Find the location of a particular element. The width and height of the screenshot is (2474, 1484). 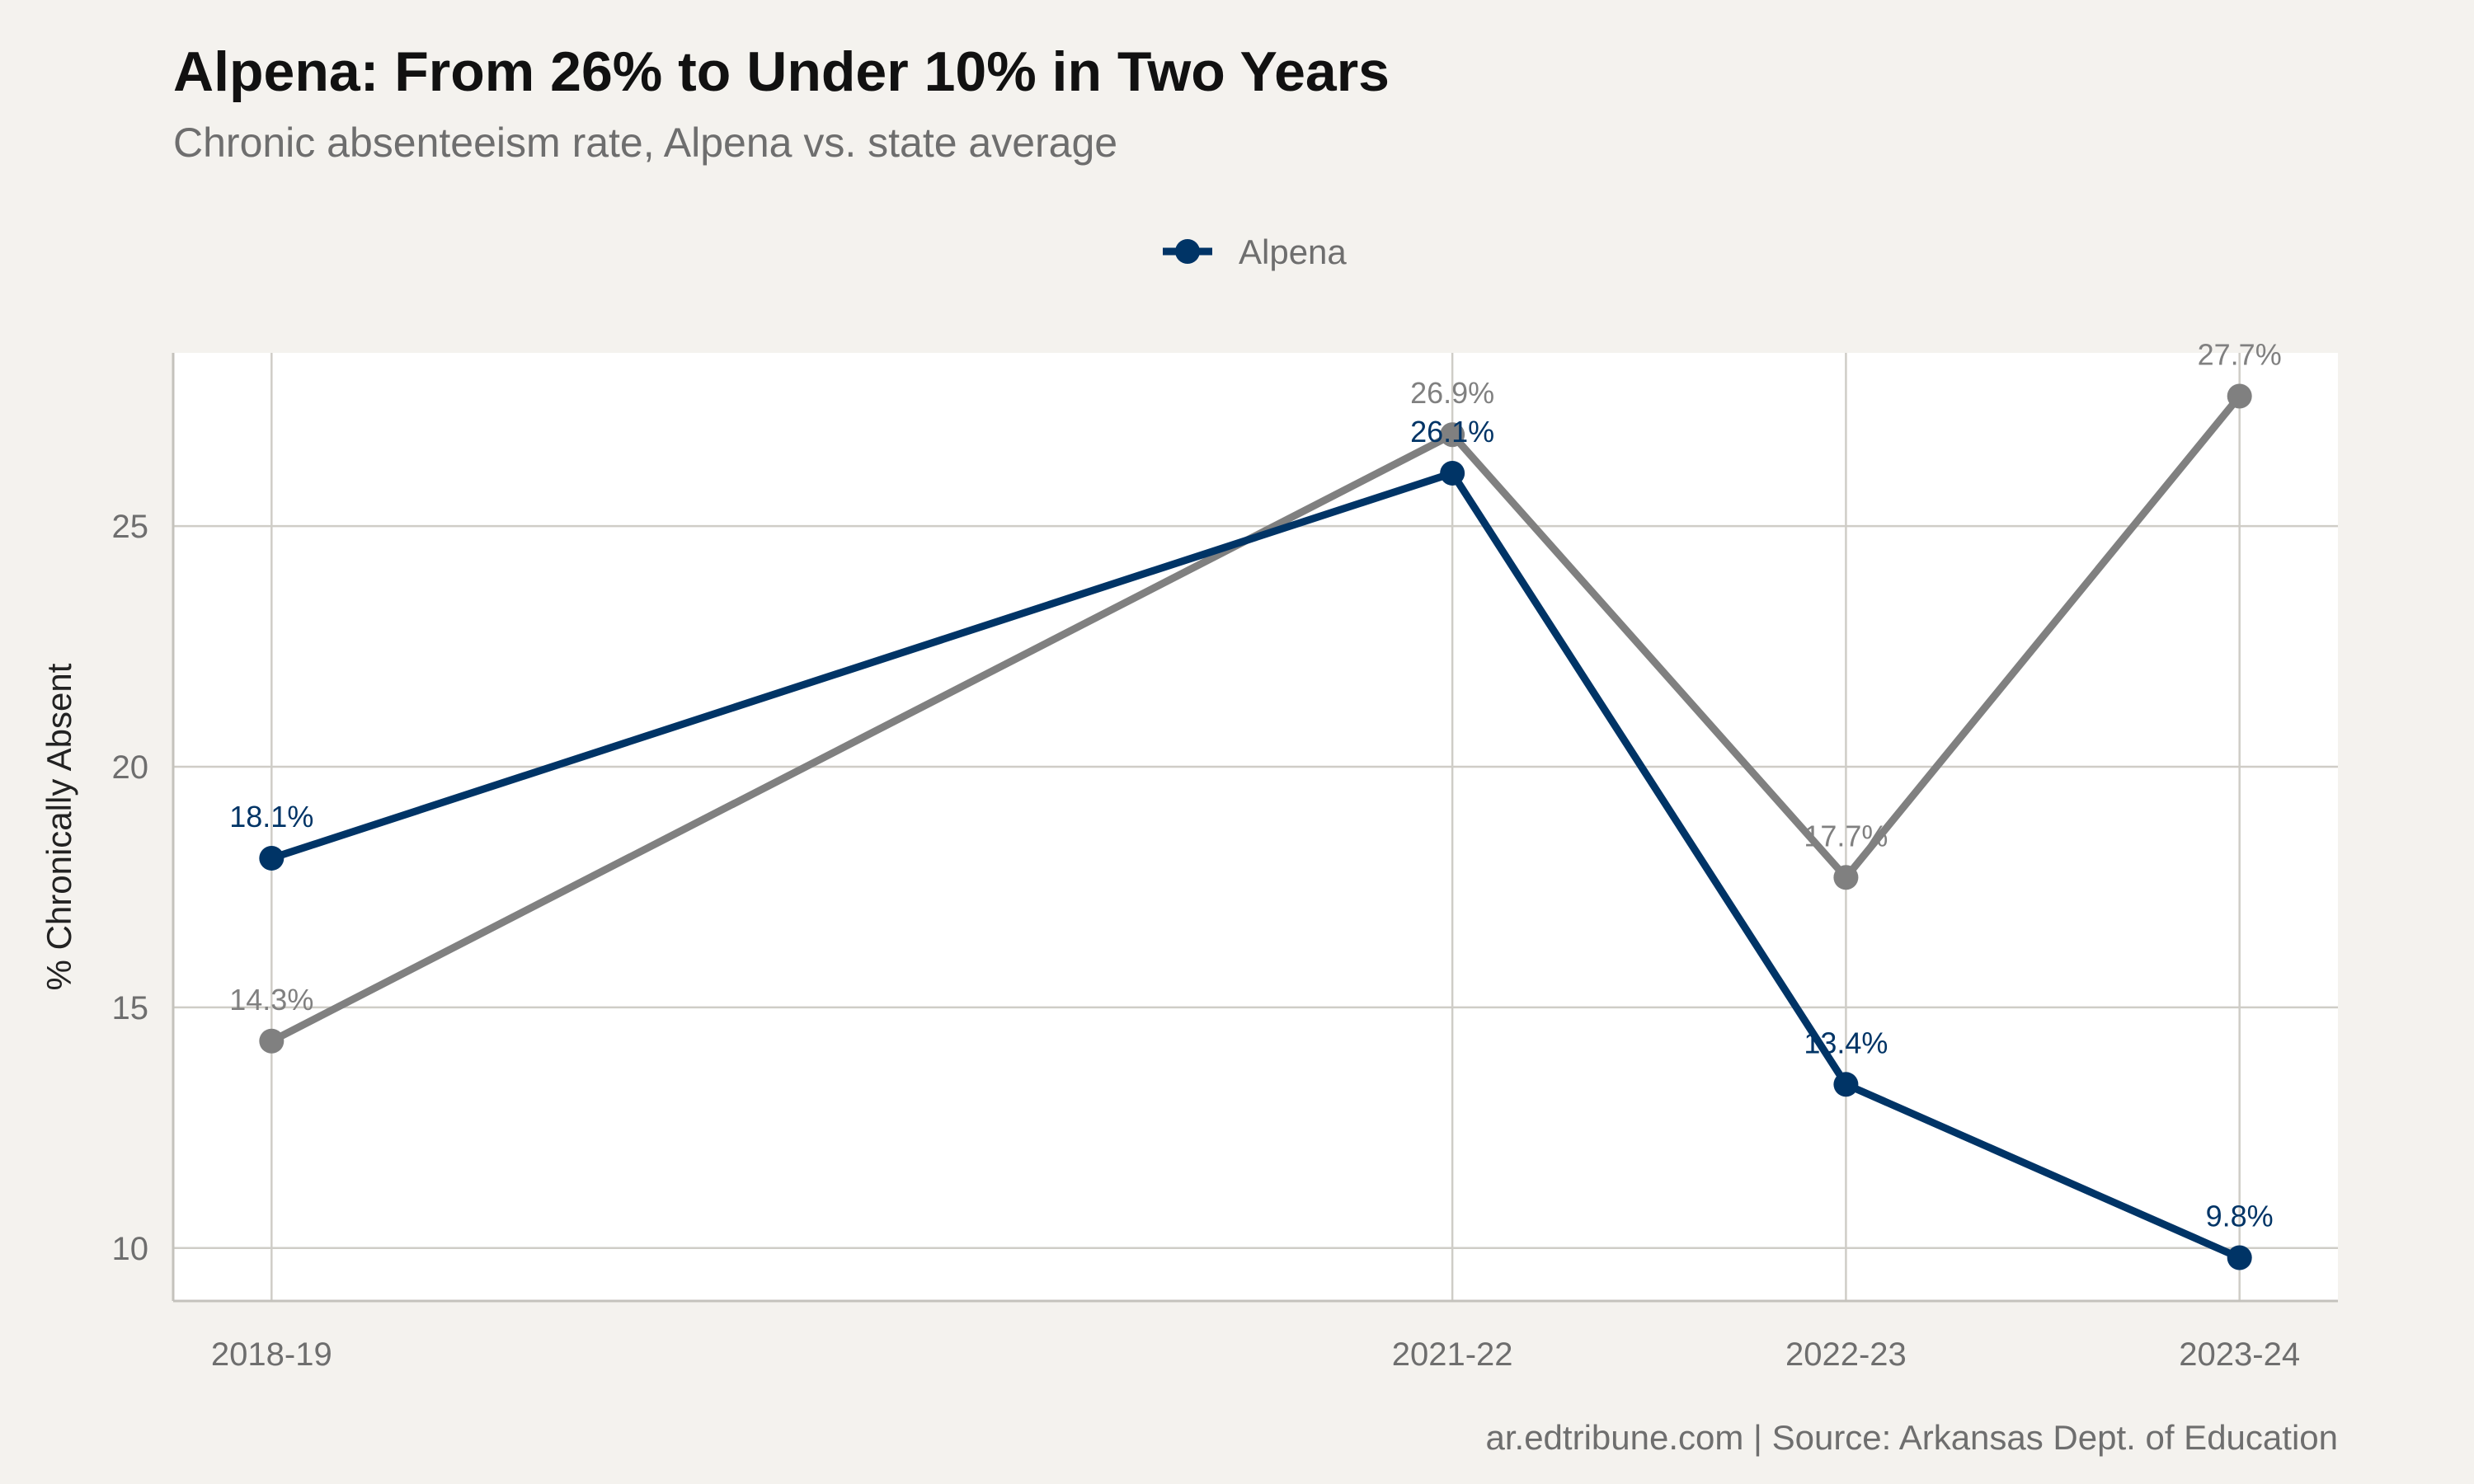

y-axis: 10 15 20 25 is located at coordinates (130, 888).